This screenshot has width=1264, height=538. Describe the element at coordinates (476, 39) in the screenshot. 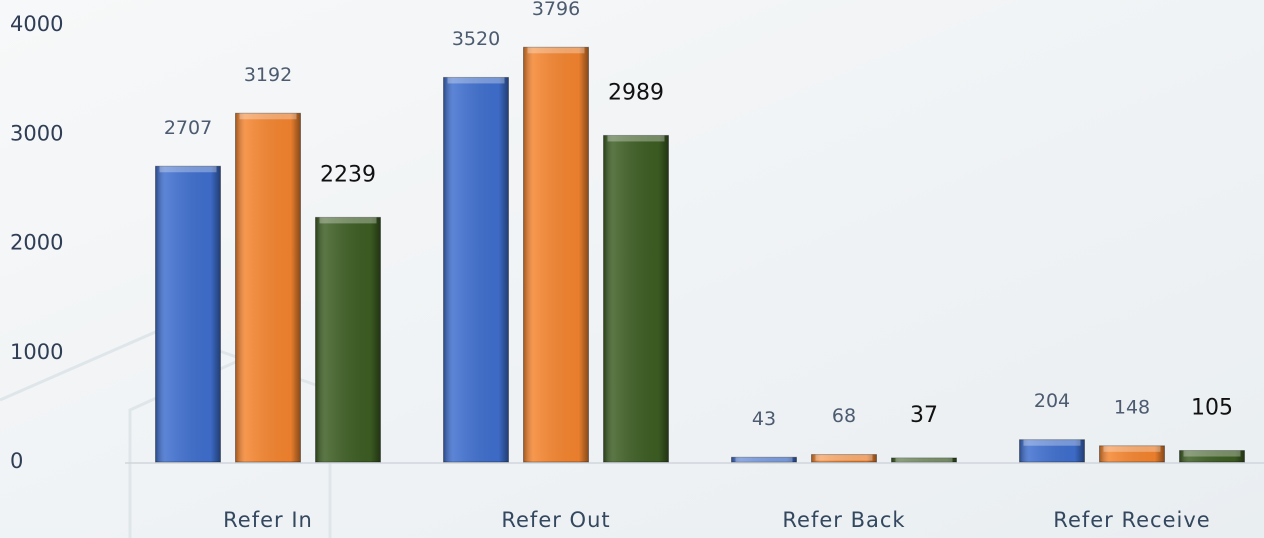

I see `value-label: 3520` at that location.